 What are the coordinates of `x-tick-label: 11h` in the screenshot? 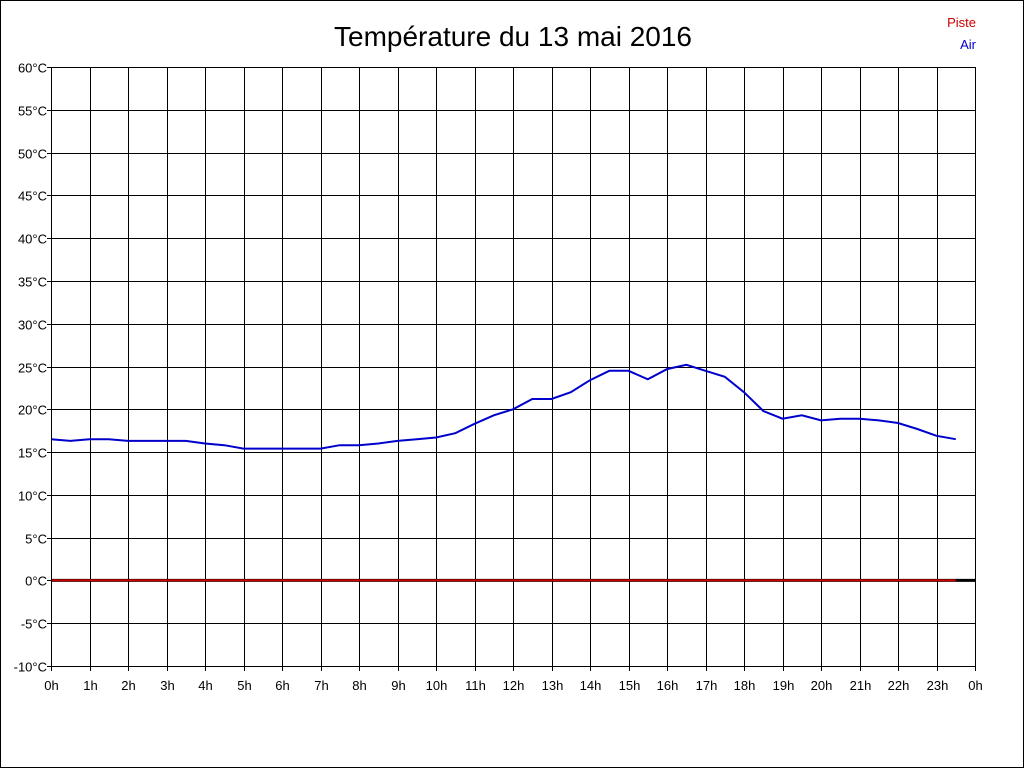 It's located at (475, 685).